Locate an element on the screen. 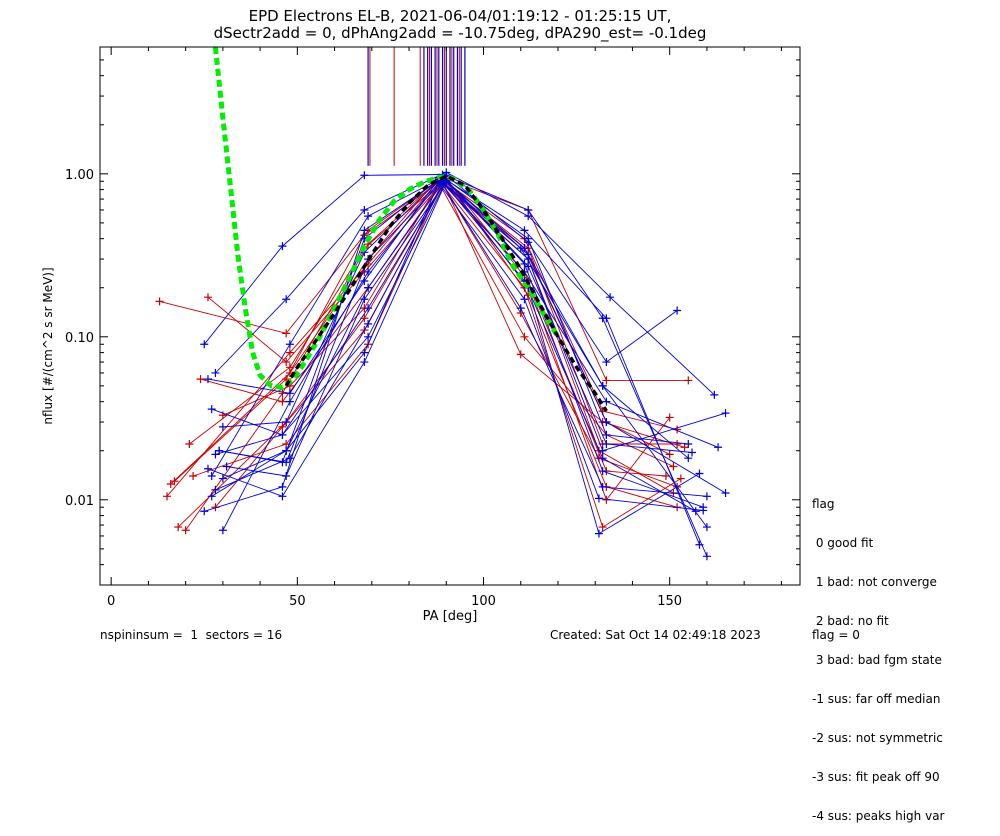 This screenshot has width=1000, height=836. x-tick-label: 50 is located at coordinates (297, 601).